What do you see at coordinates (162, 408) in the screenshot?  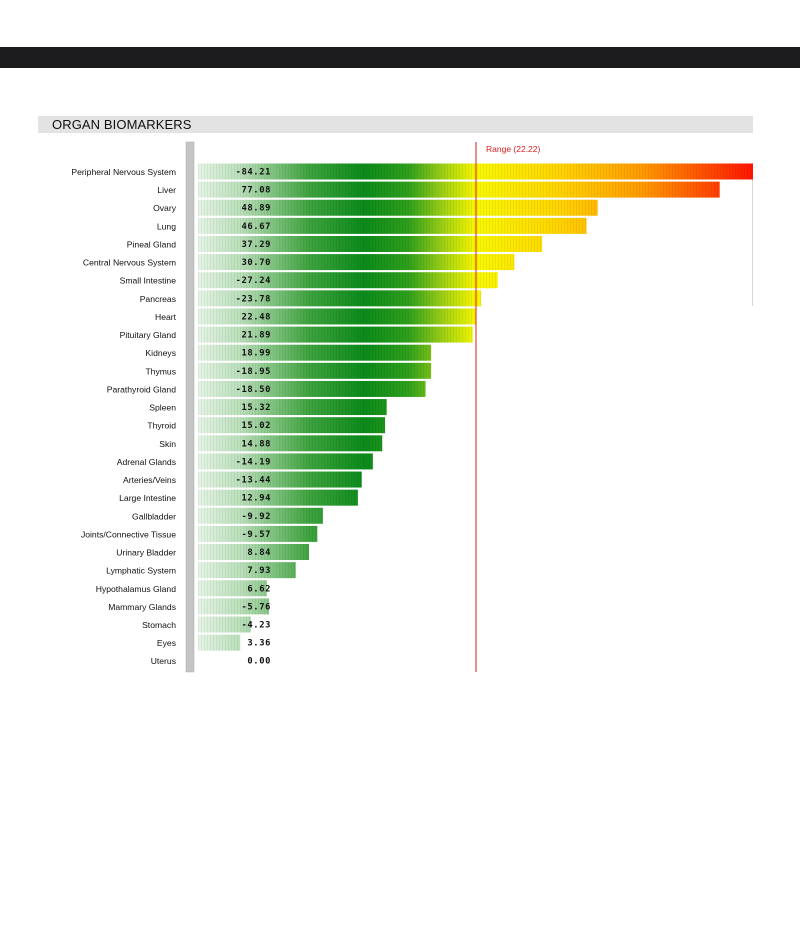 I see `organ-label-13: Spleen` at bounding box center [162, 408].